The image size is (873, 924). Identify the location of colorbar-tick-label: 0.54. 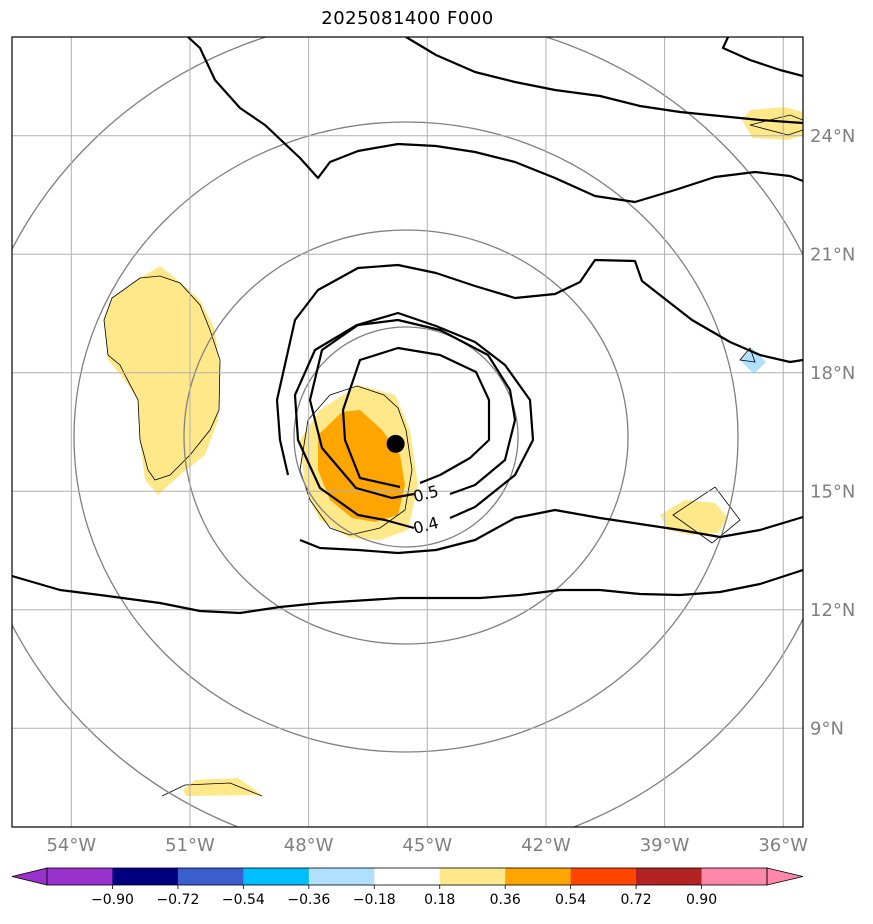
(570, 900).